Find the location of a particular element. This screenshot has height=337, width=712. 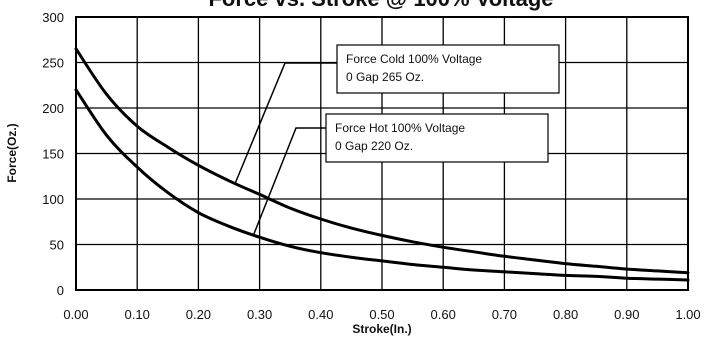

x-tick-label: 0.30 is located at coordinates (259, 314).